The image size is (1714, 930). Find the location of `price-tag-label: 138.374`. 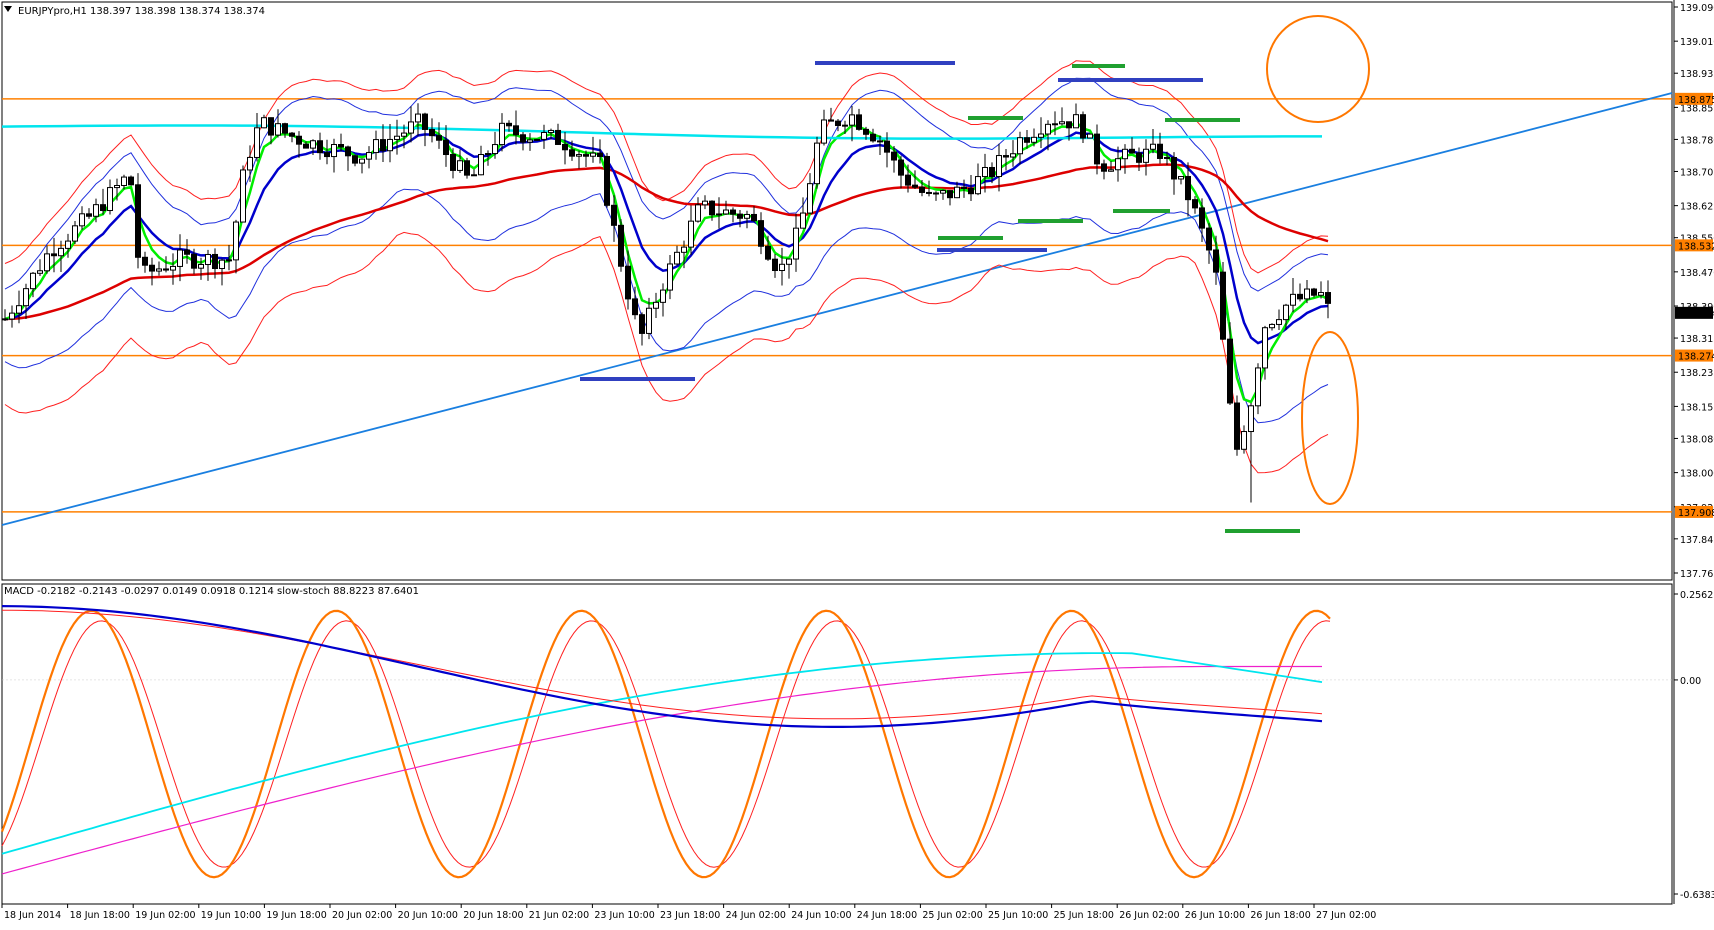

price-tag-label: 138.374 is located at coordinates (1696, 314).